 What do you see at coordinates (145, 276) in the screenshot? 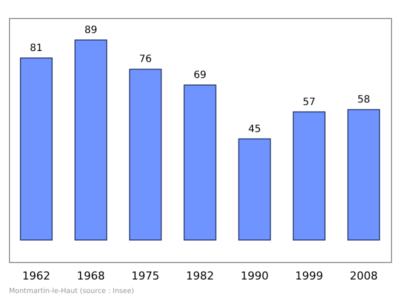
I see `x-tick-label: 1975` at bounding box center [145, 276].